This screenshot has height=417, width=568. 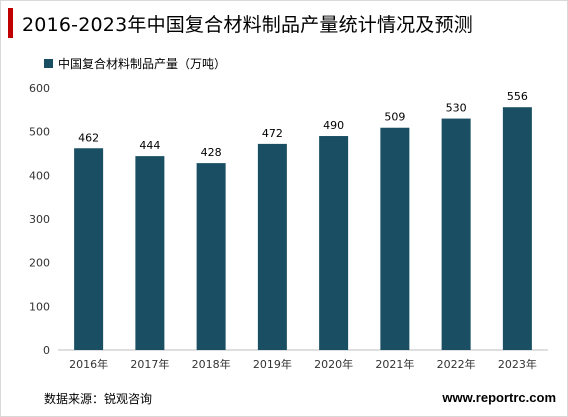 What do you see at coordinates (394, 364) in the screenshot?
I see `x-tick-label: 2021年` at bounding box center [394, 364].